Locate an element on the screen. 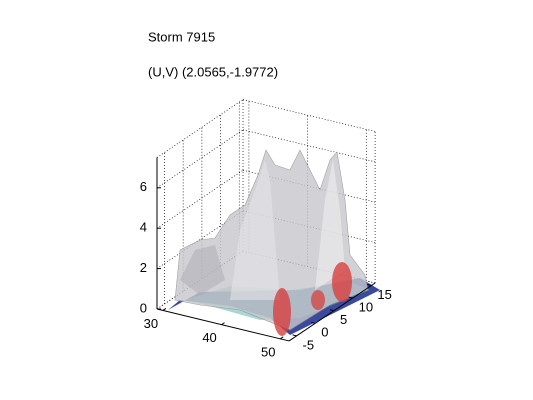 This screenshot has height=400, width=533. x-axis is located at coordinates (223, 325).